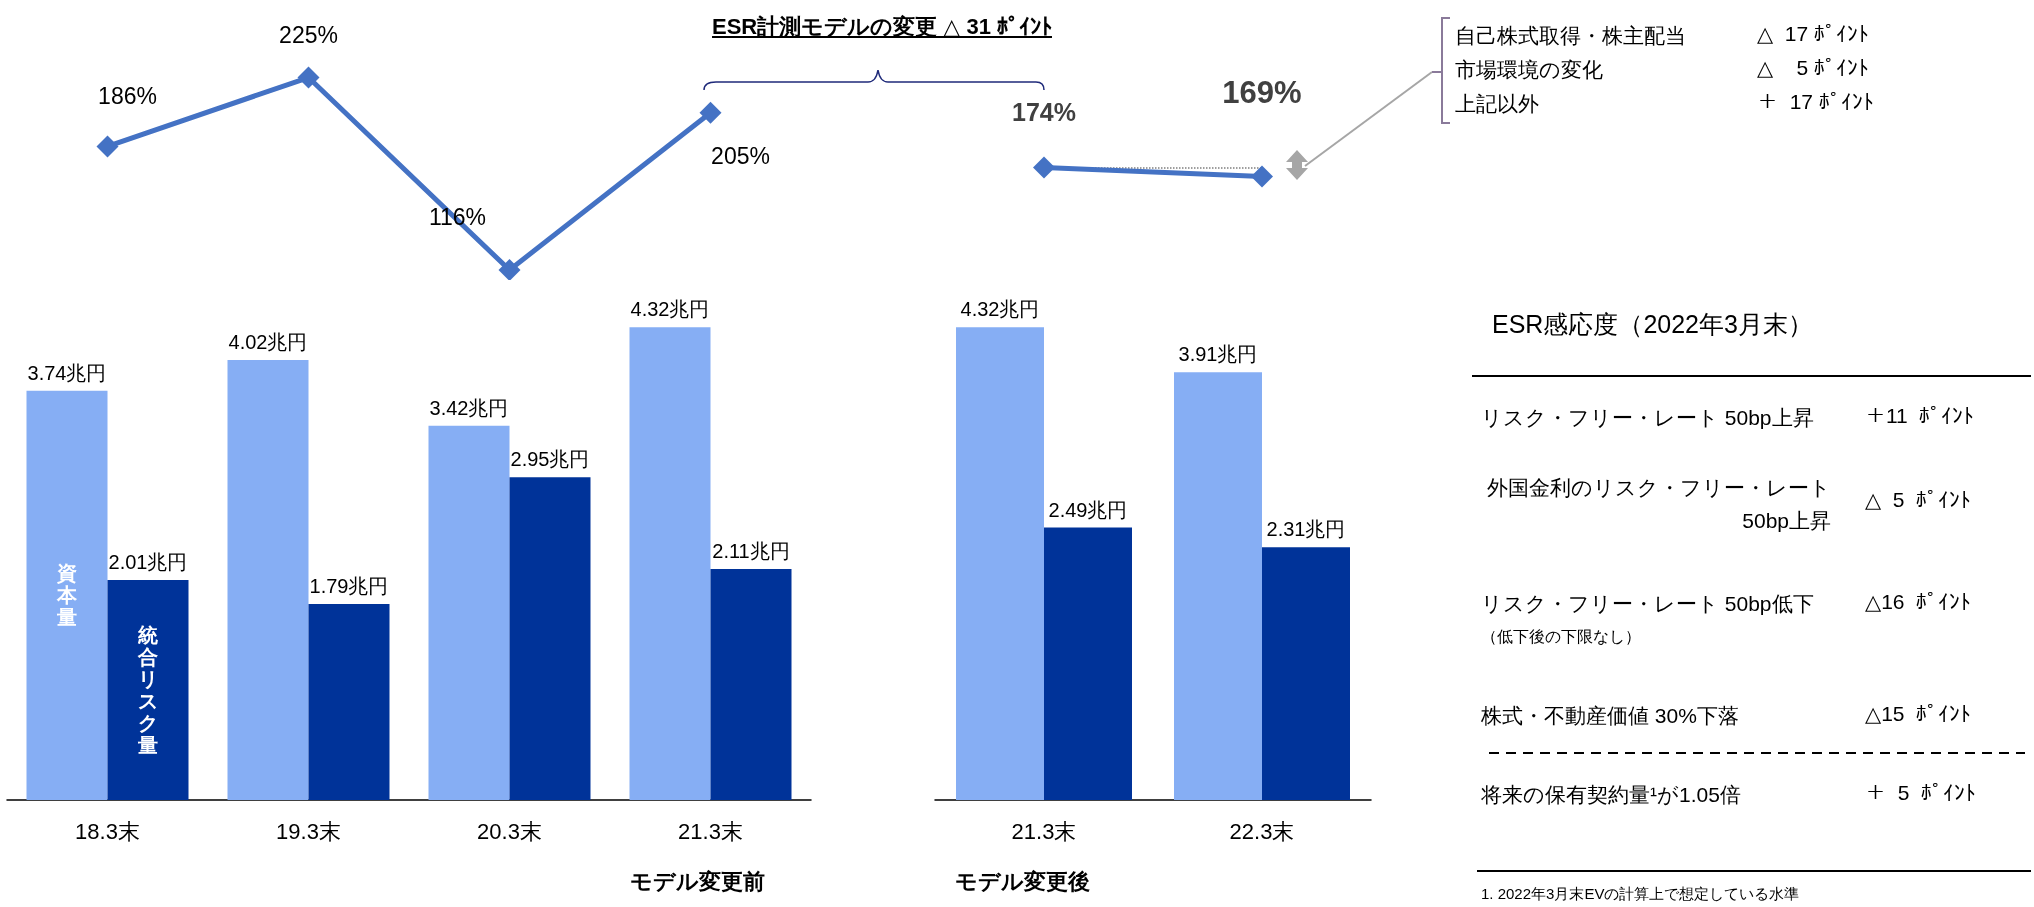  I want to click on text: 自己株式取得・株主配当, so click(1570, 36).